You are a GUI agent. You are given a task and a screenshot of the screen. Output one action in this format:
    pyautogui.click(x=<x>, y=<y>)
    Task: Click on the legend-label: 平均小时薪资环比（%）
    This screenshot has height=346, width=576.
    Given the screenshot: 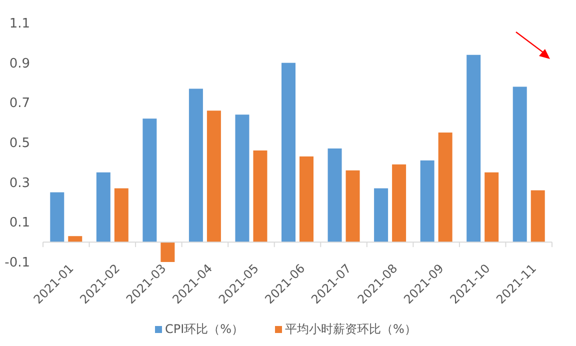 What is the action you would take?
    pyautogui.click(x=350, y=329)
    